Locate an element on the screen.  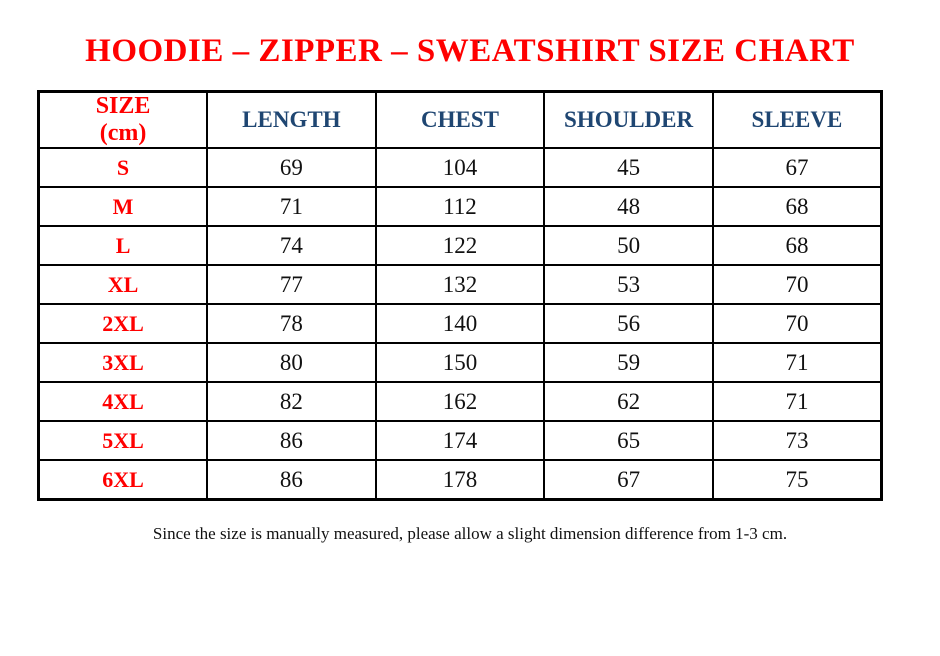
value-cell: 53 is located at coordinates (628, 285).